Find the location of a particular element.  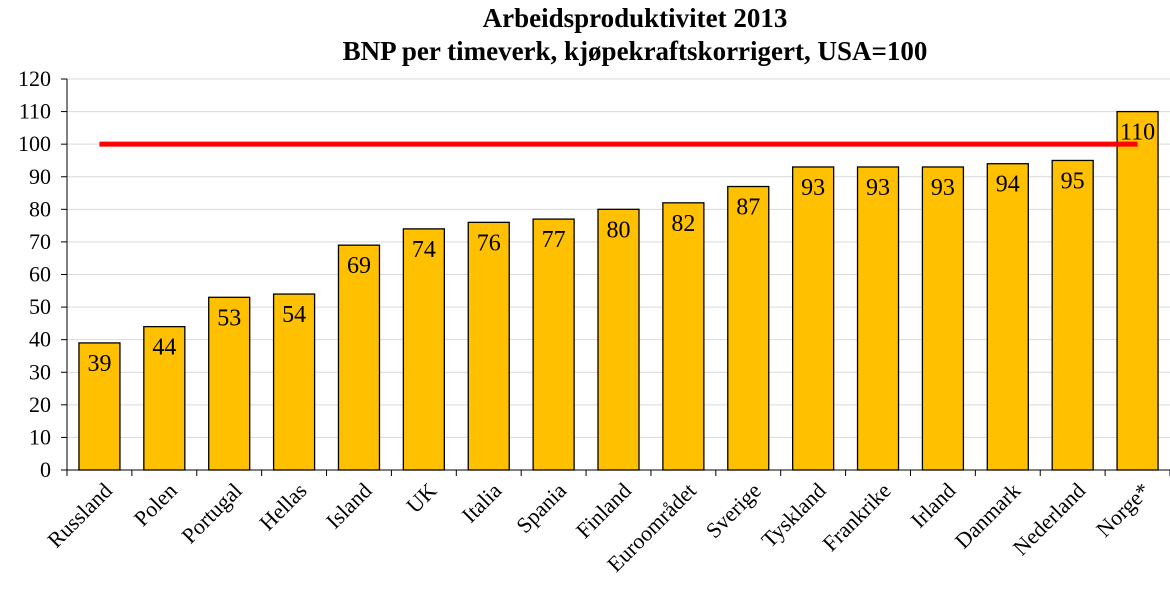

data-label: 95 is located at coordinates (1073, 181).